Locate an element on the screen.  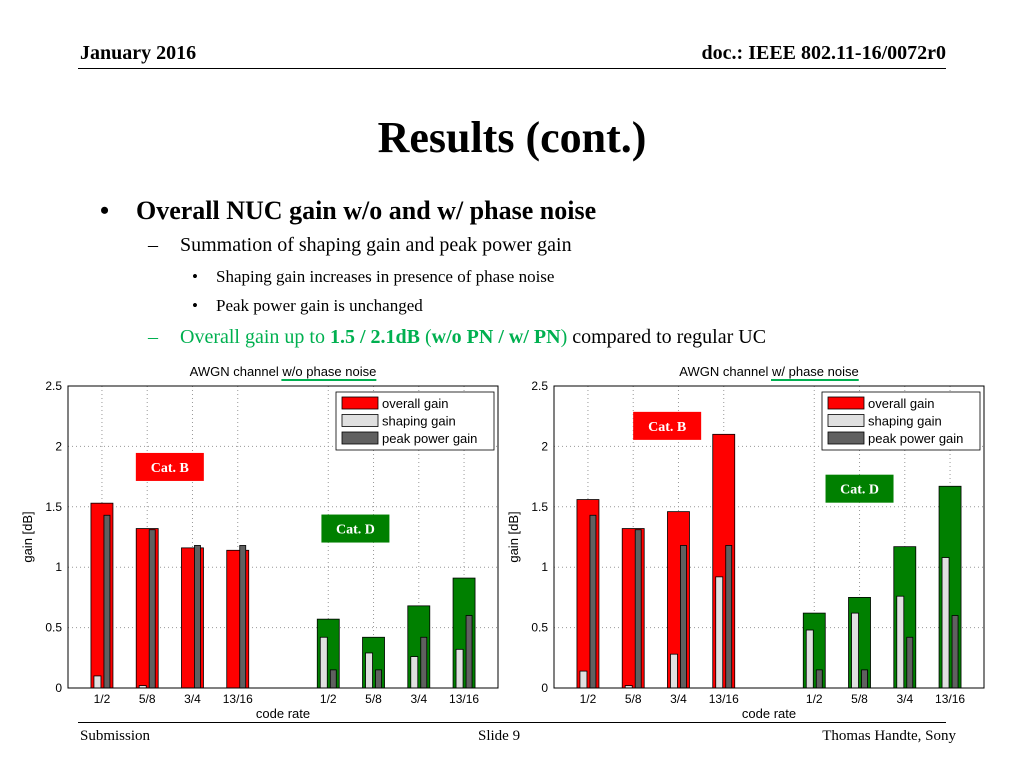
bullet-sub1-item-2: • Peak power gain is unchanged is located at coordinates (307, 306).